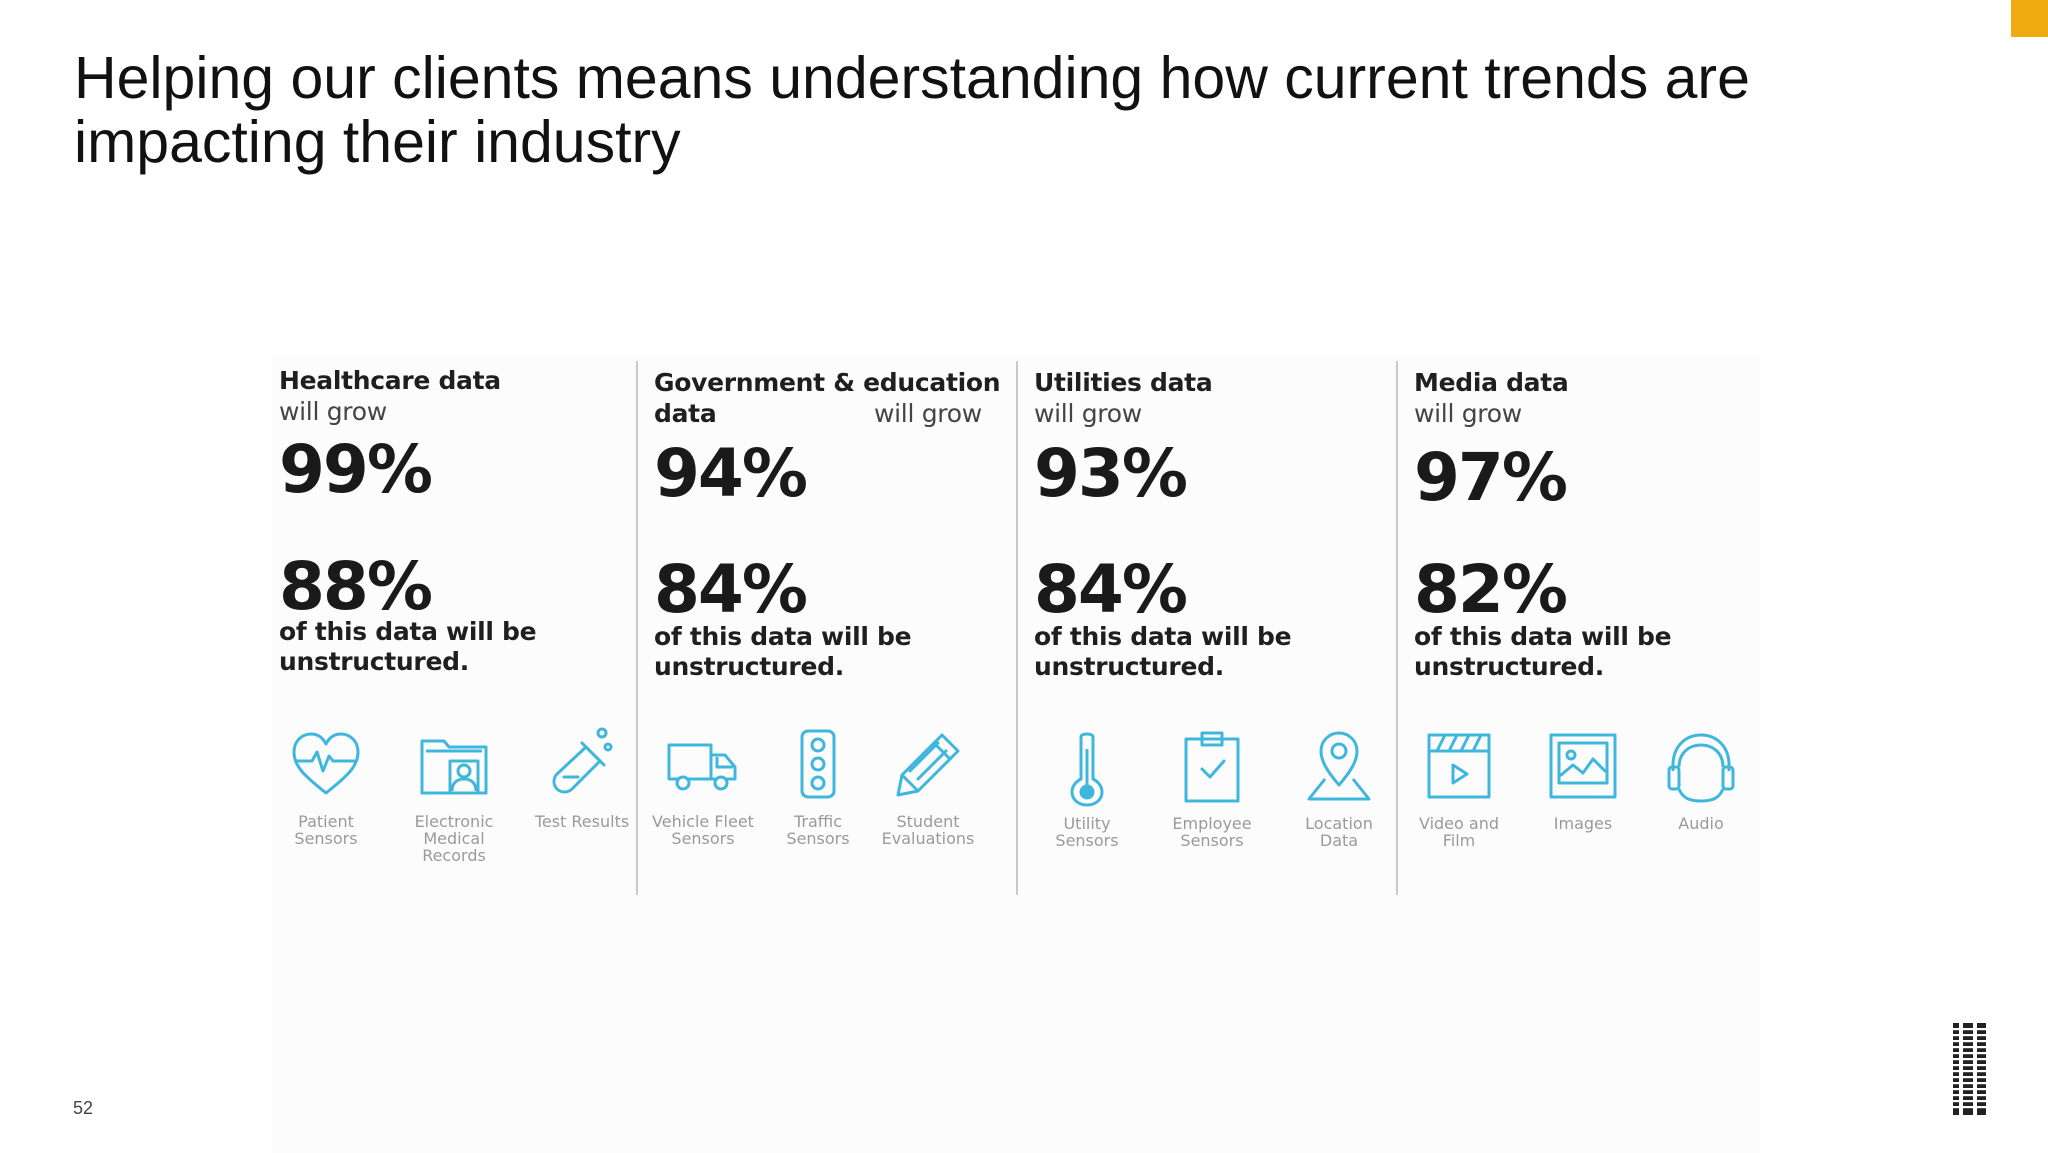 The image size is (2048, 1153). What do you see at coordinates (818, 830) in the screenshot?
I see `icon-label: Traffic Sensors` at bounding box center [818, 830].